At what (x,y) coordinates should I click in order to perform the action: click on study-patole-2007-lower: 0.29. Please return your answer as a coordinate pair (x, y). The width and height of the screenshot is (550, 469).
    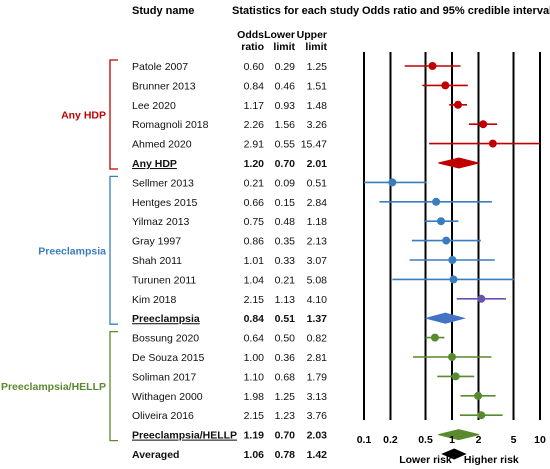
    Looking at the image, I should click on (285, 67).